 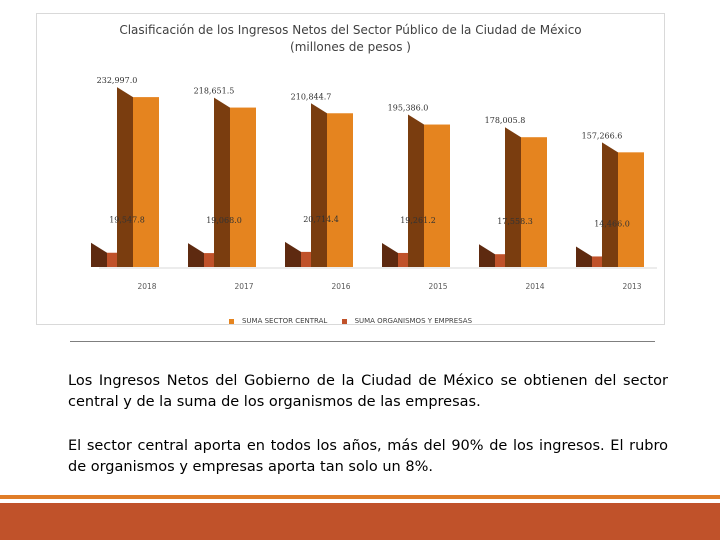 What do you see at coordinates (612, 223) in the screenshot?
I see `data-label-organismos-2013: 14,466.0` at bounding box center [612, 223].